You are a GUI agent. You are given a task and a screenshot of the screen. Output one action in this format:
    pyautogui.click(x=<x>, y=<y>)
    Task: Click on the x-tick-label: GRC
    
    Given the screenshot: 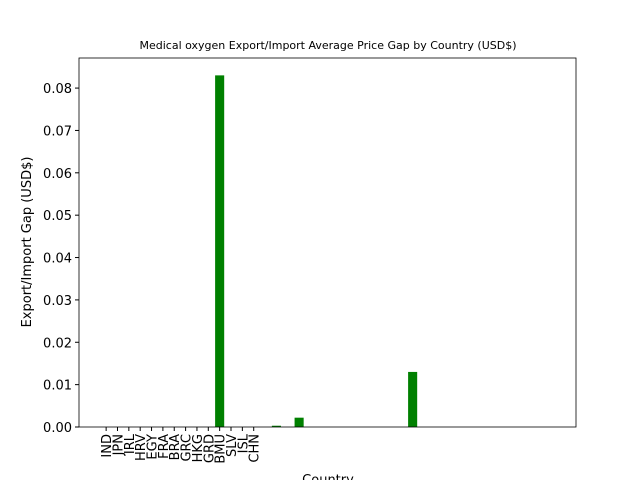 What is the action you would take?
    pyautogui.click(x=187, y=448)
    